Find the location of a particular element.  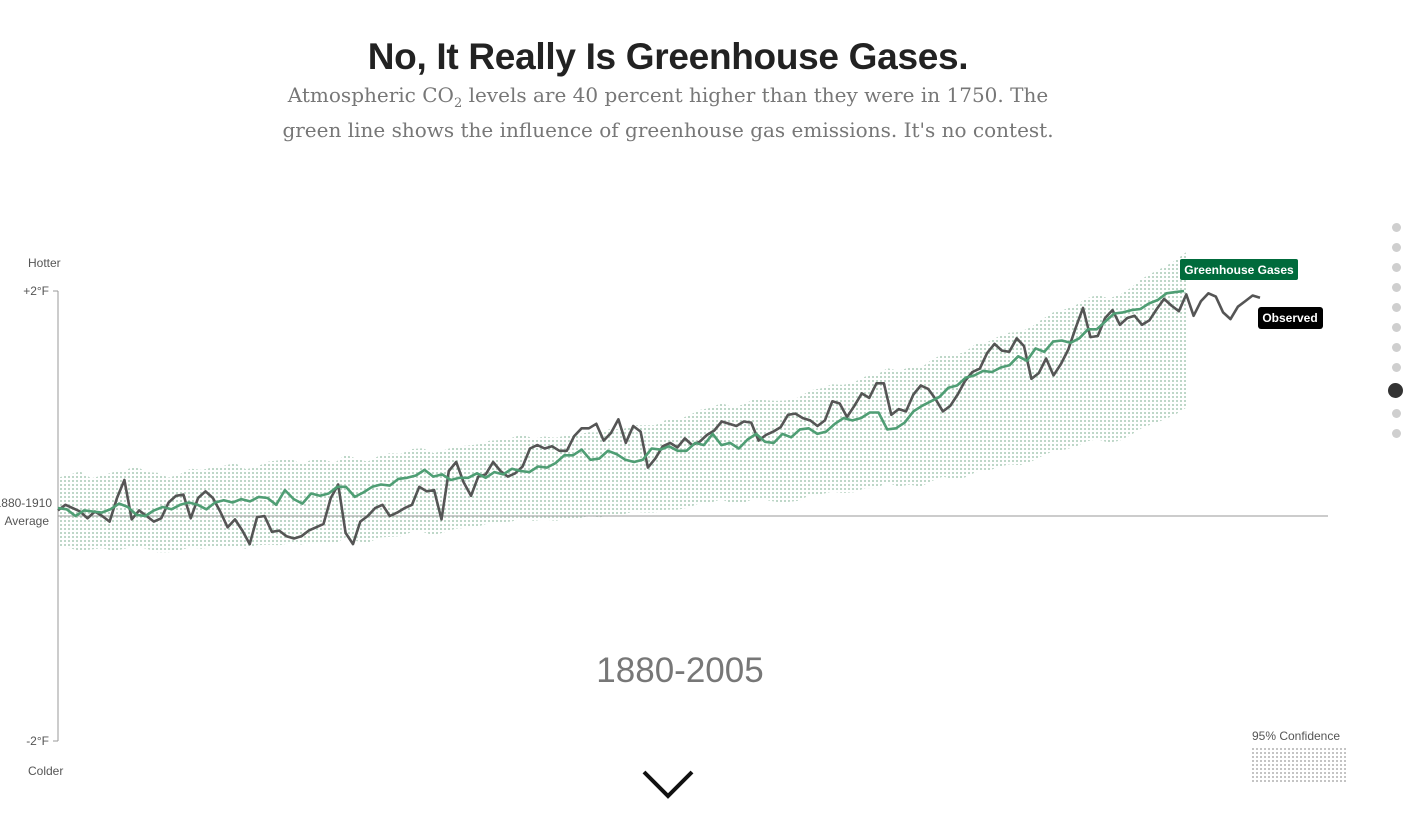

page-title: No, It Really Is Greenhouse Gases. is located at coordinates (668, 56).